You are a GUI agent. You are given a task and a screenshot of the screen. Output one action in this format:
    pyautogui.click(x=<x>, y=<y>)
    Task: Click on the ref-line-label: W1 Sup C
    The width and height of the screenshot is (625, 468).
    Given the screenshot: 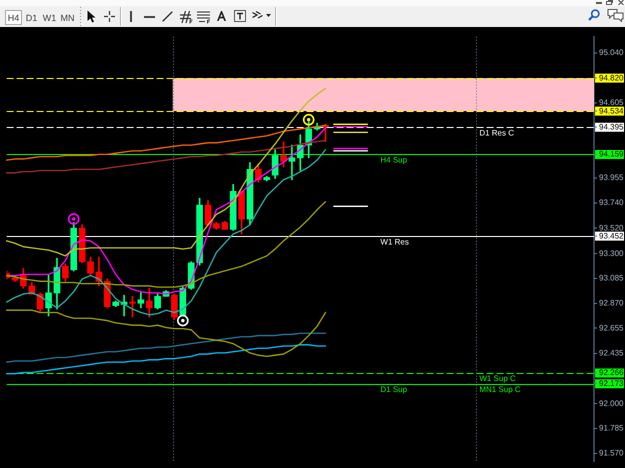 What is the action you would take?
    pyautogui.click(x=497, y=379)
    